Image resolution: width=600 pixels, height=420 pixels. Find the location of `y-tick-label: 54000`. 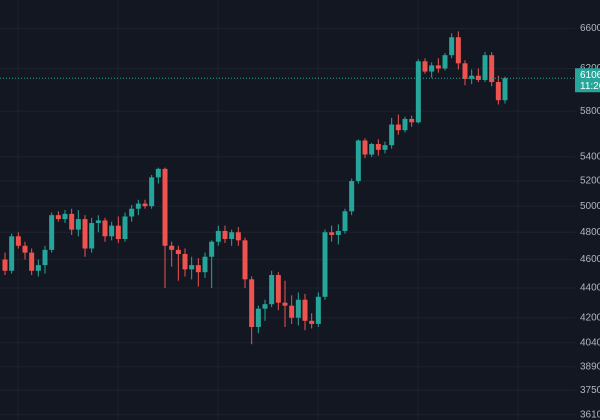

y-tick-label: 54000 is located at coordinates (590, 157).